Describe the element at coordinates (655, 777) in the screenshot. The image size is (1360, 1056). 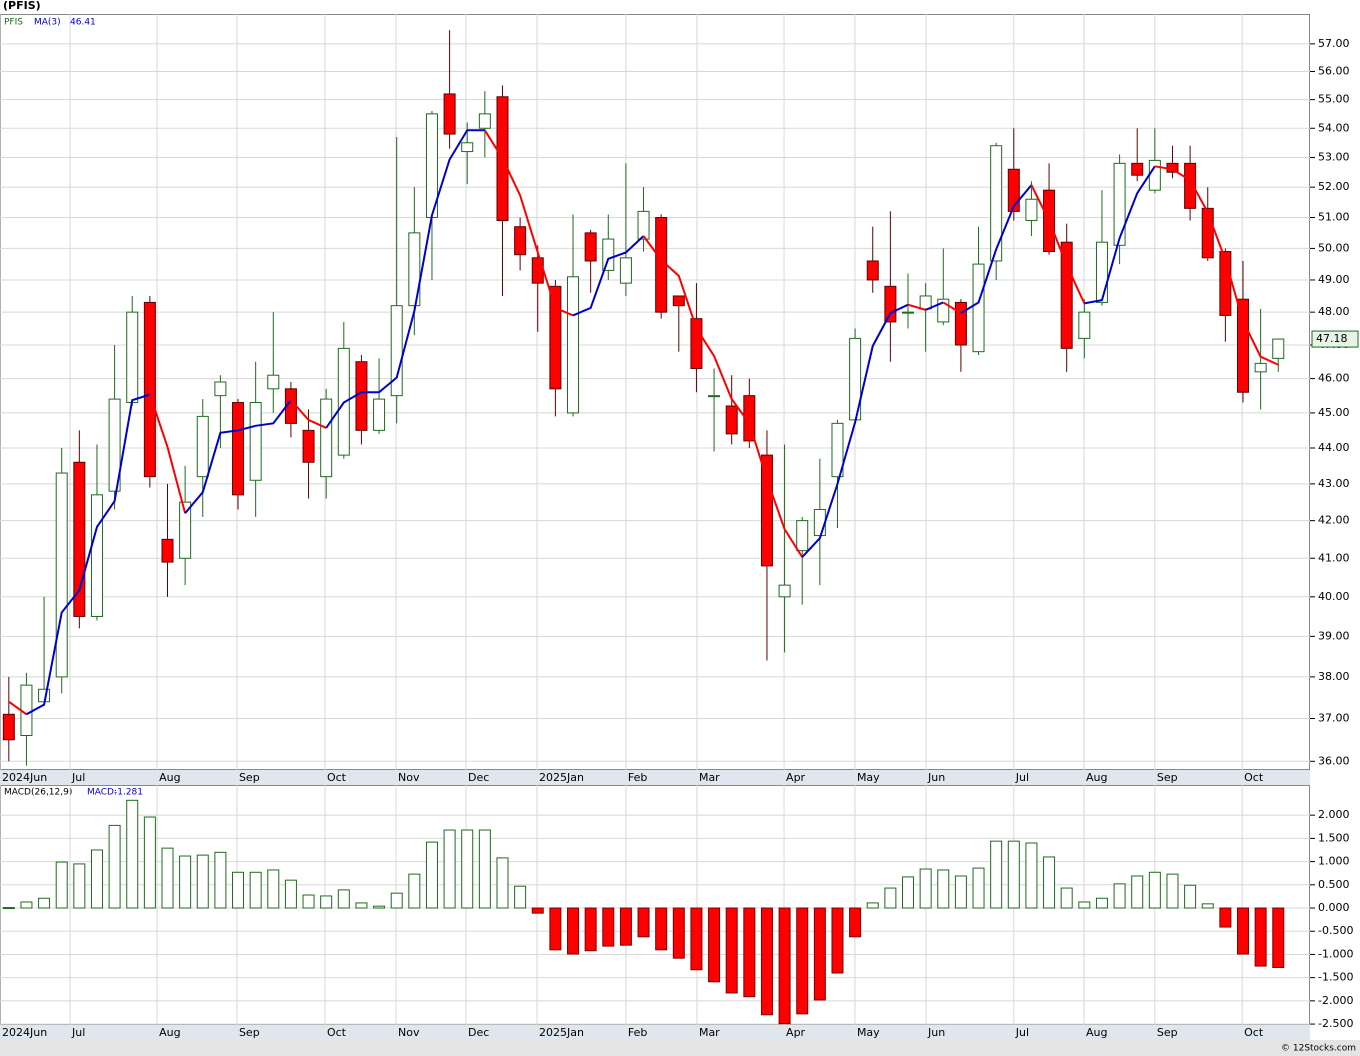
I see `date-strip` at that location.